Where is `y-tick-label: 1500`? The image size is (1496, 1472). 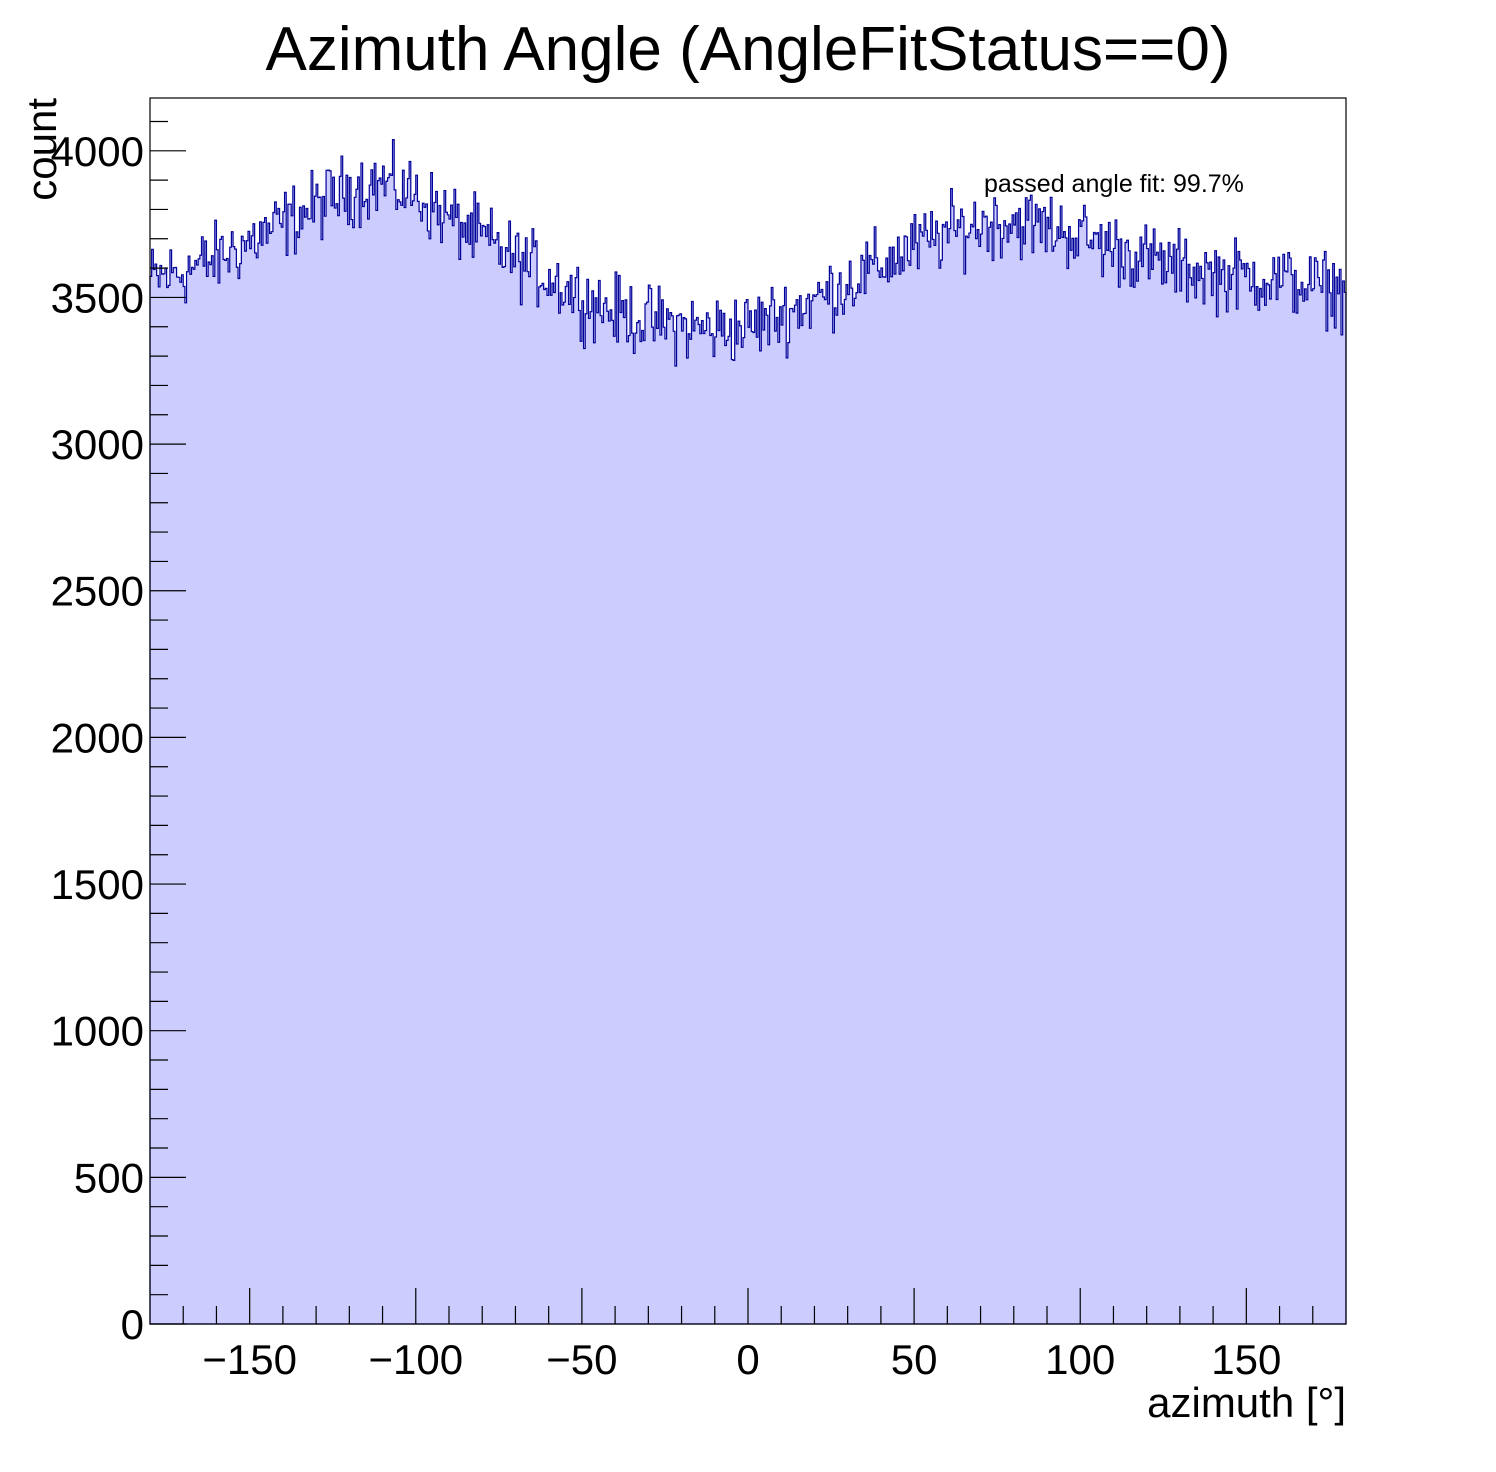
y-tick-label: 1500 is located at coordinates (97, 884).